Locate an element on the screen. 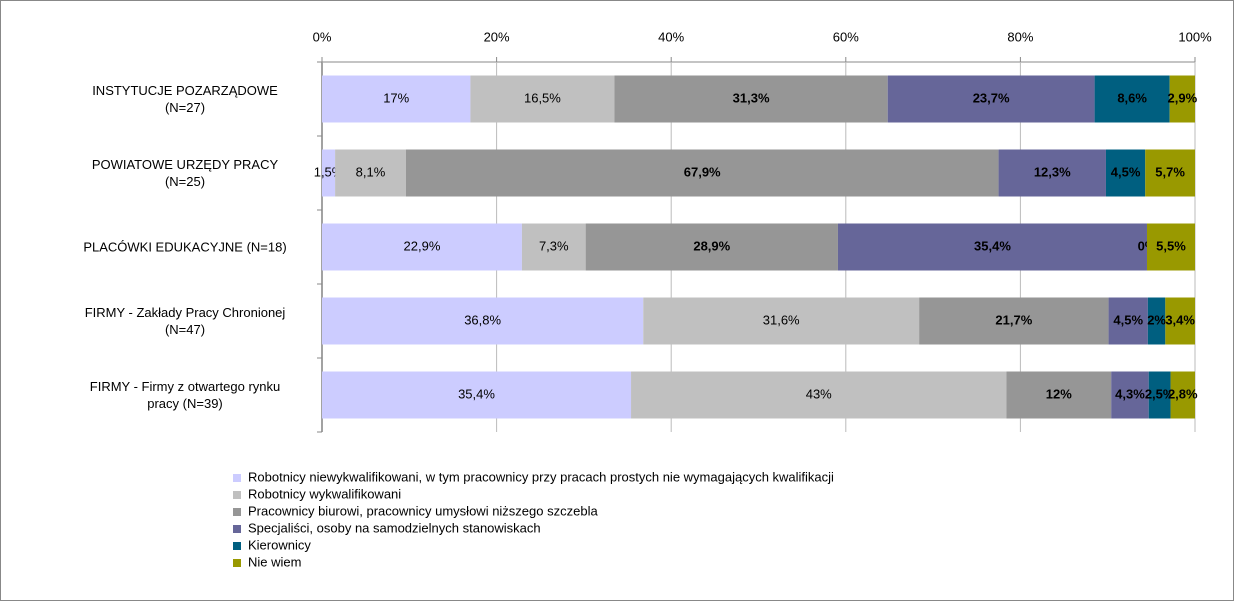 The height and width of the screenshot is (601, 1234). value-label: 16,5% is located at coordinates (542, 97).